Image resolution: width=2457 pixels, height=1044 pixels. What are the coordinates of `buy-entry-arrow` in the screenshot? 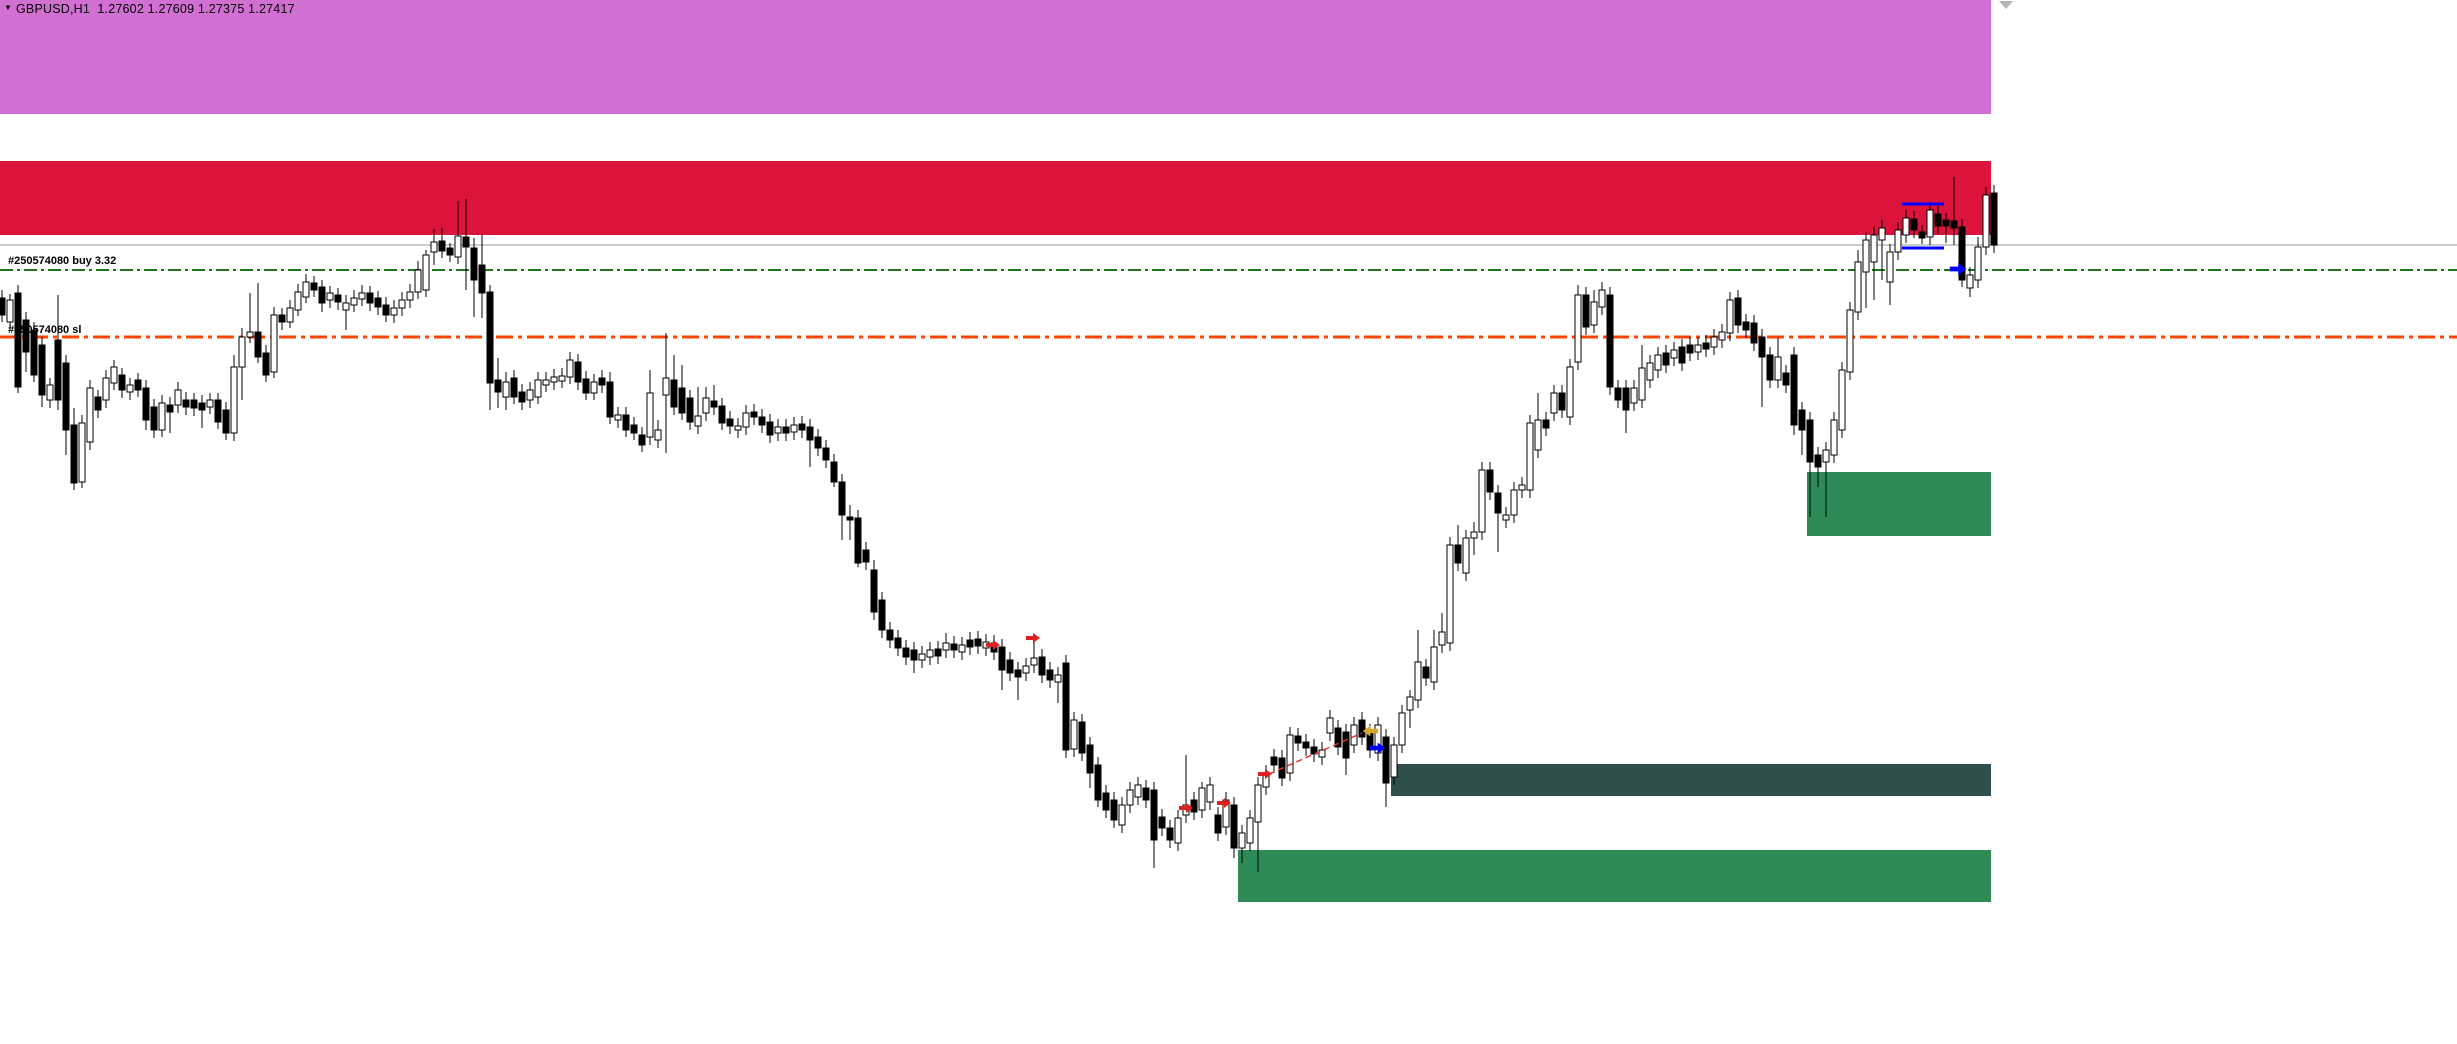 It's located at (1958, 269).